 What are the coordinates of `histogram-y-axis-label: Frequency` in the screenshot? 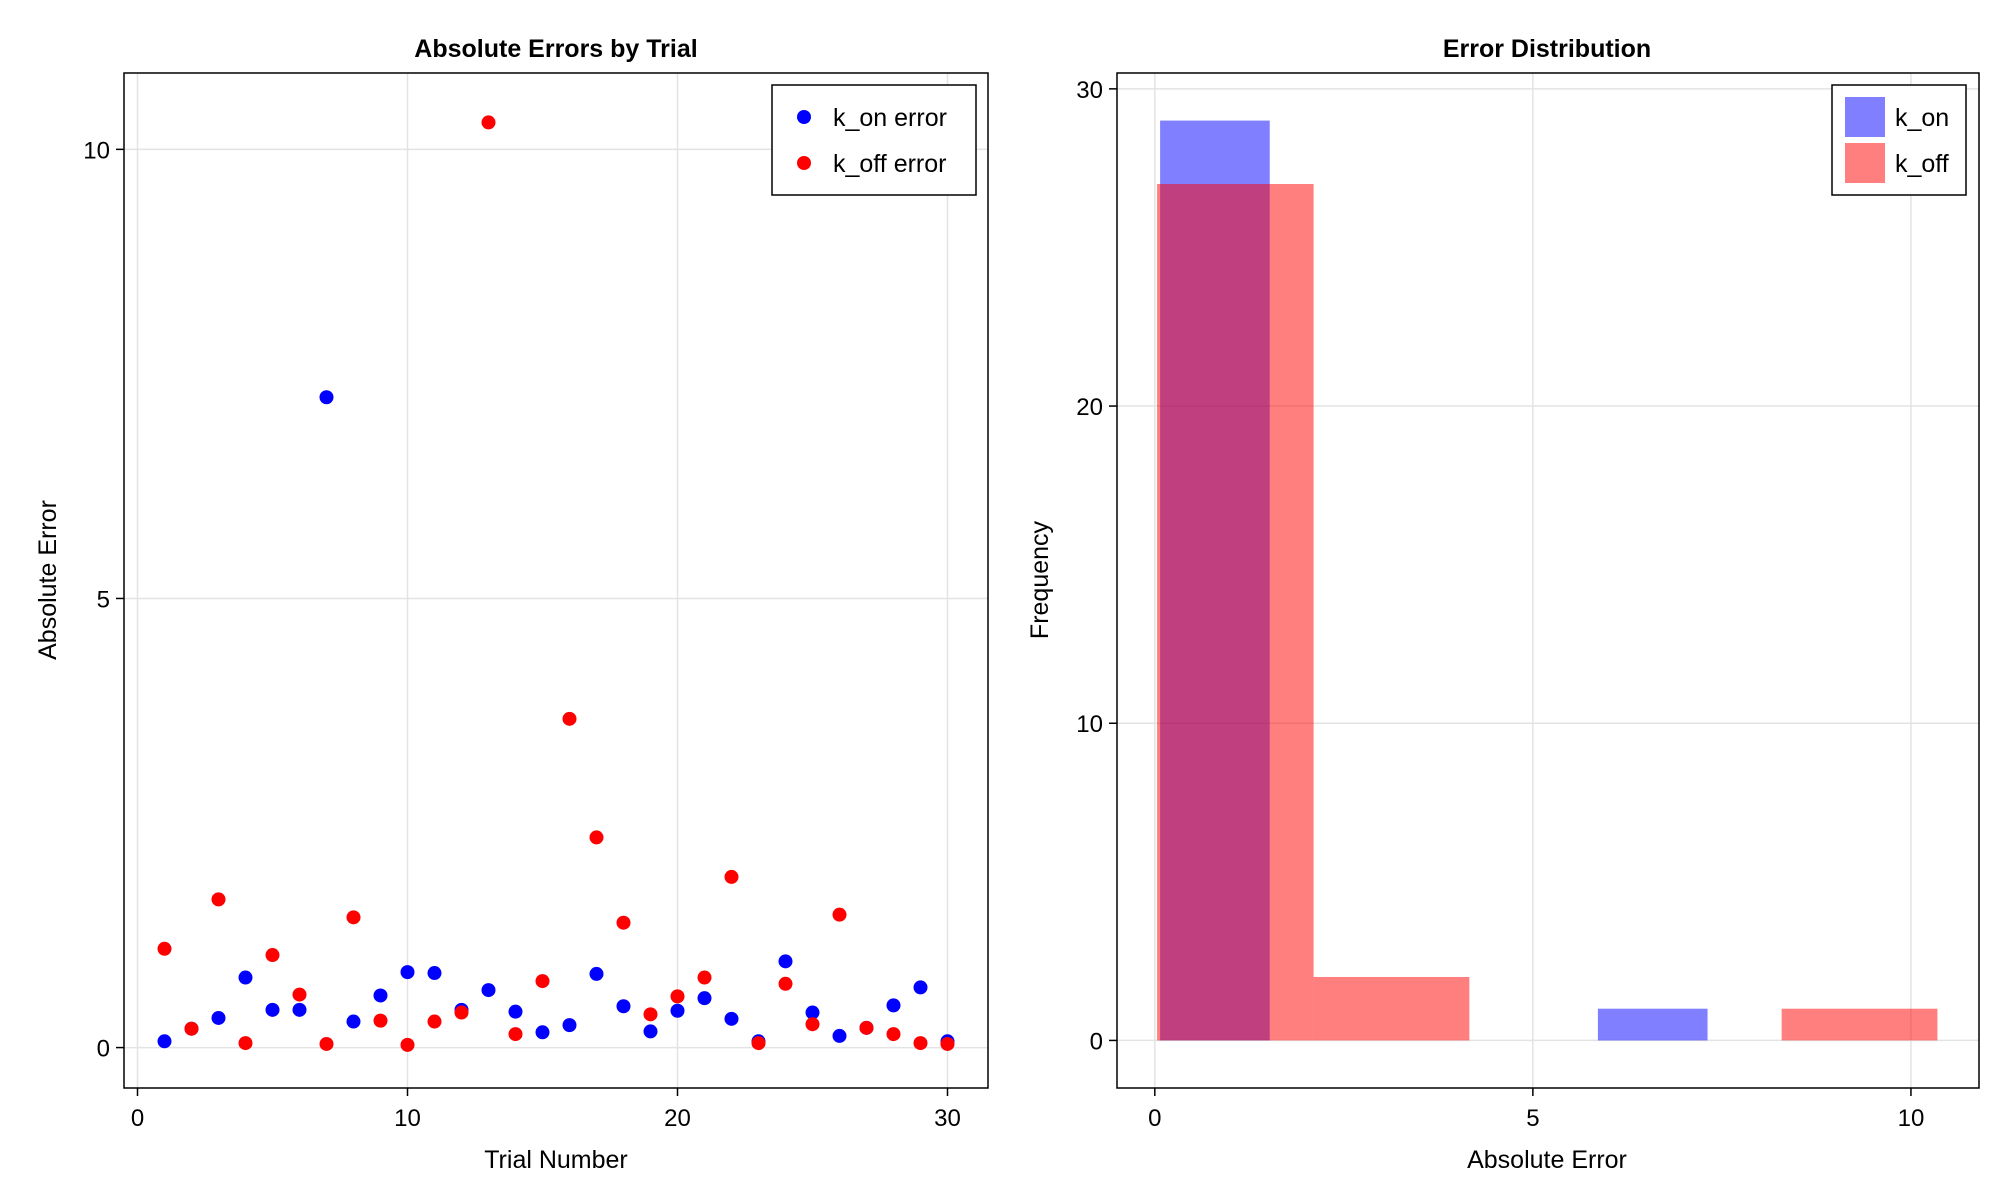 It's located at (1040, 579).